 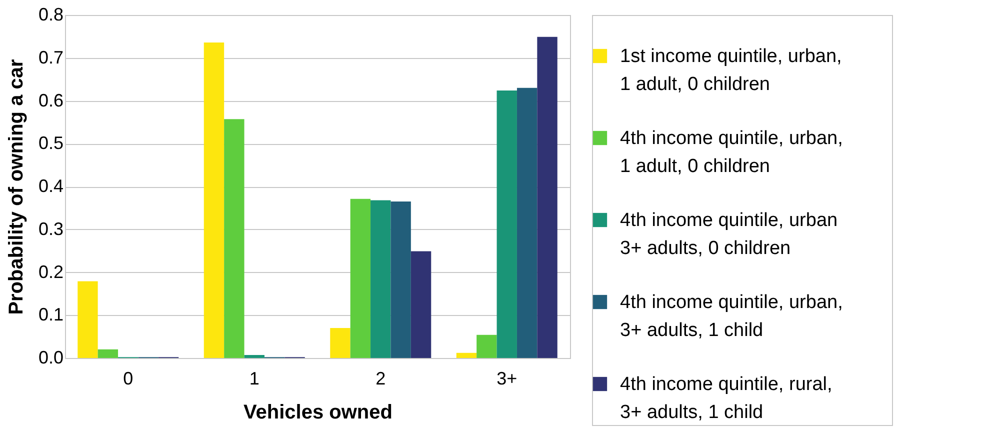 I want to click on y-tick-label: 0.6, so click(x=51, y=100).